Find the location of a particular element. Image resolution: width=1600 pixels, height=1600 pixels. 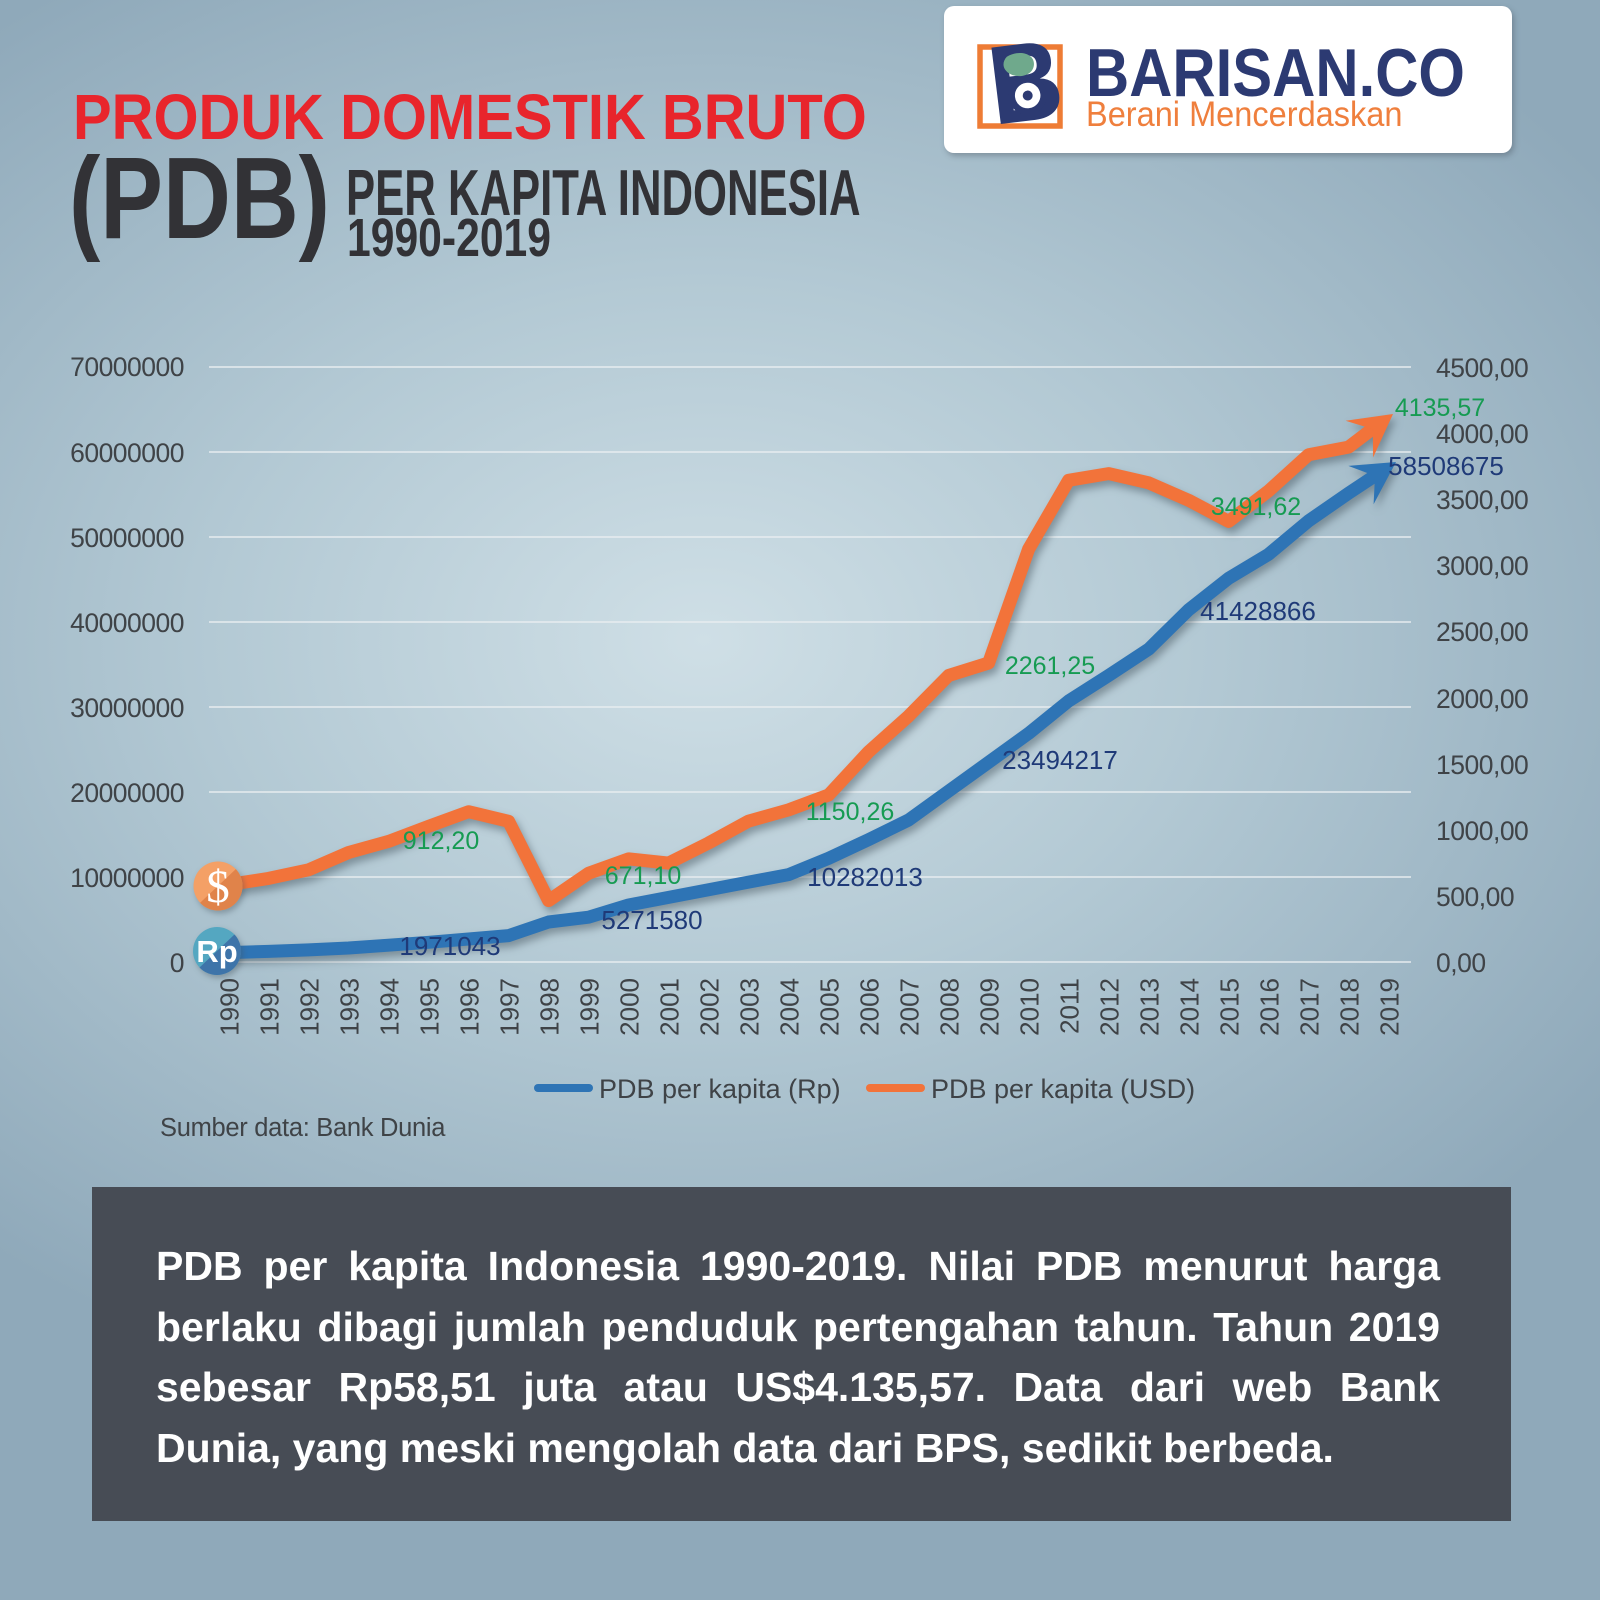

svg-text: 4000,00 is located at coordinates (1482, 434).